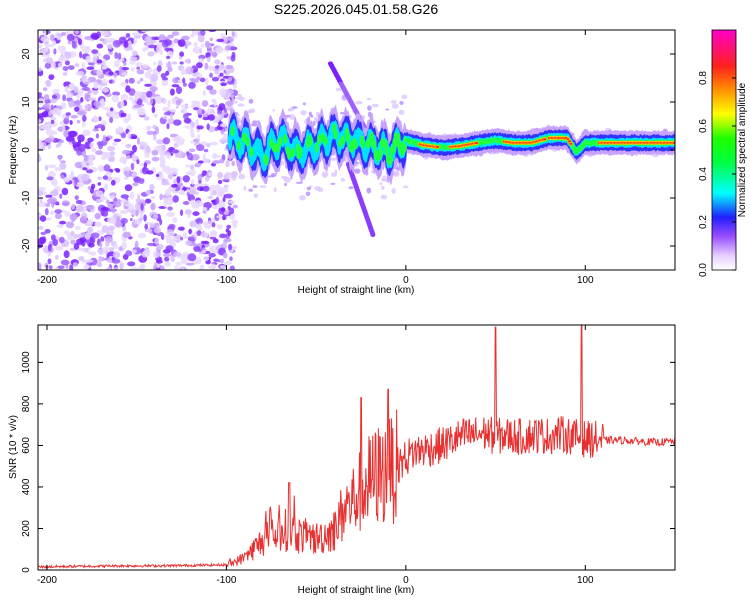 The height and width of the screenshot is (600, 750). Describe the element at coordinates (26, 54) in the screenshot. I see `spectrogram-ytick-label: 20` at that location.